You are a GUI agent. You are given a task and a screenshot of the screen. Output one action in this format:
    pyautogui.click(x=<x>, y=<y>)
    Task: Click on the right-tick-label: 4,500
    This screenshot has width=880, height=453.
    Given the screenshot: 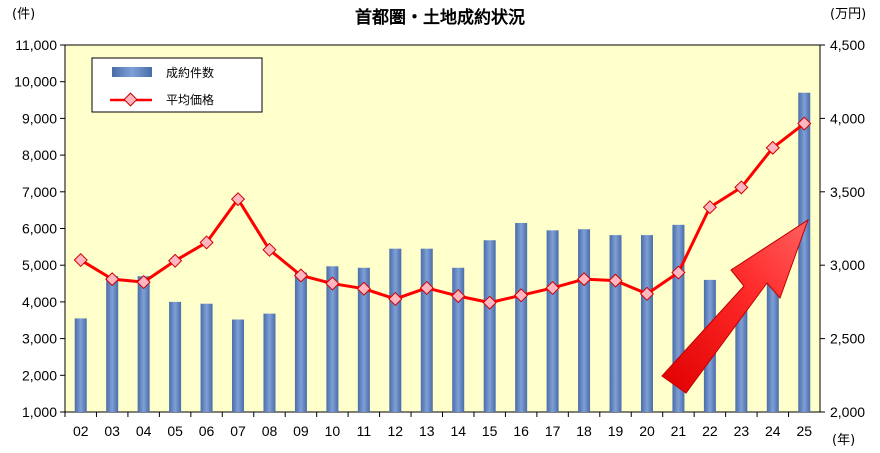 What is the action you would take?
    pyautogui.click(x=847, y=45)
    